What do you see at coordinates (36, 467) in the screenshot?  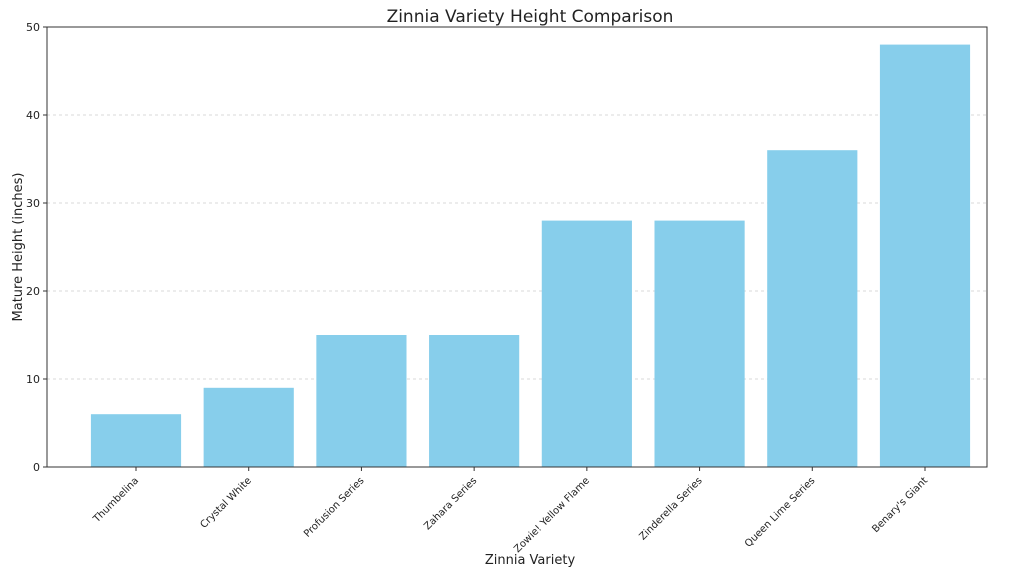 I see `y-tick-label: 0` at bounding box center [36, 467].